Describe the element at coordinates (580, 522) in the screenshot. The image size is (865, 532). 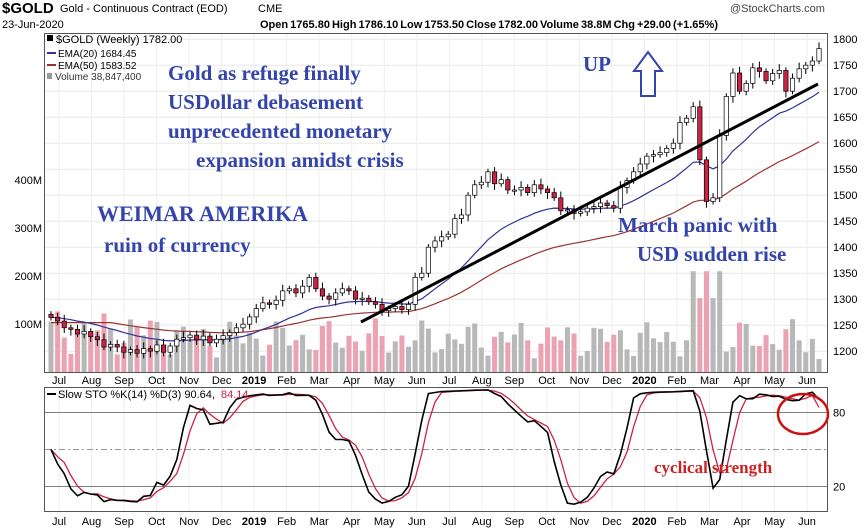
I see `stoch-x-tick-label: Nov` at that location.